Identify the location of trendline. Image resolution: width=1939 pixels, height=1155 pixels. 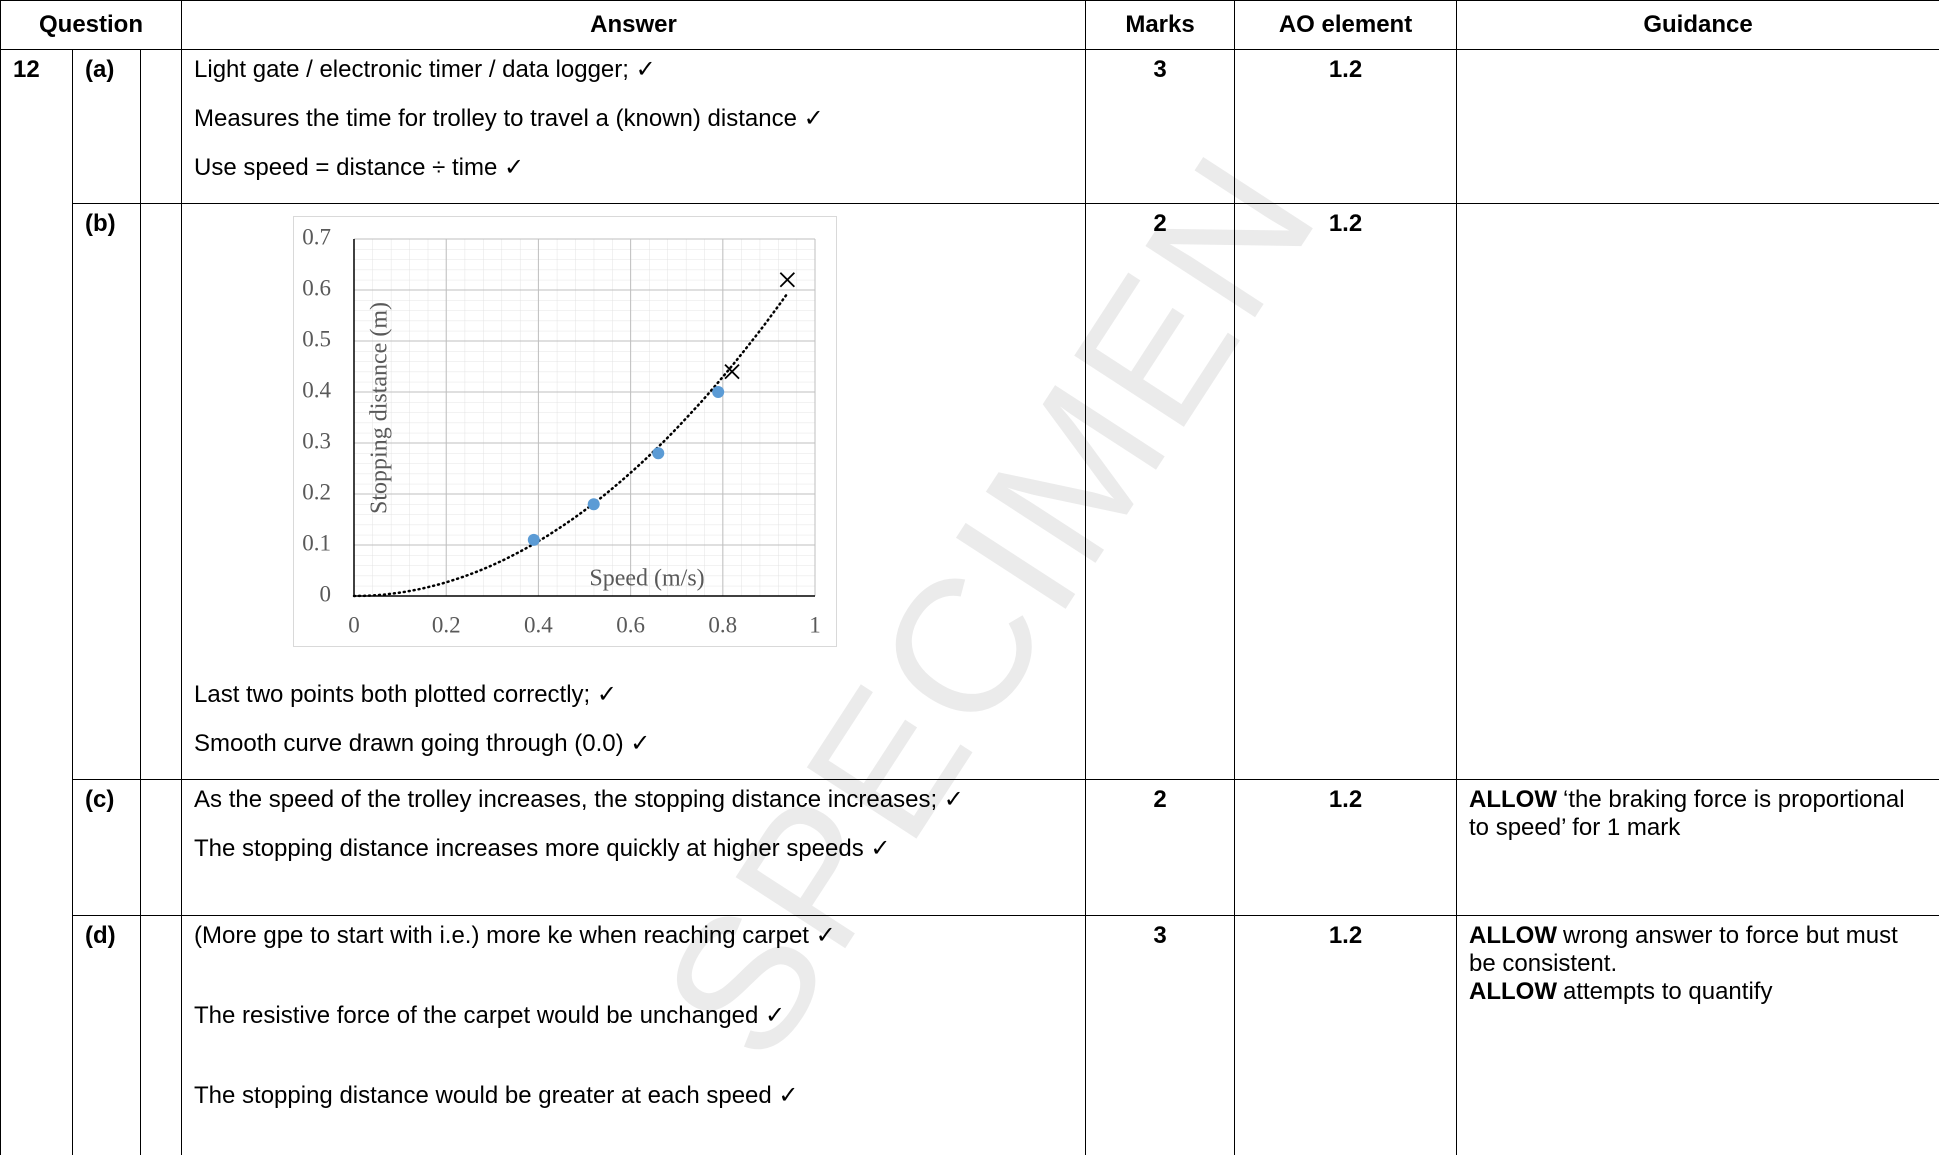
(570, 445).